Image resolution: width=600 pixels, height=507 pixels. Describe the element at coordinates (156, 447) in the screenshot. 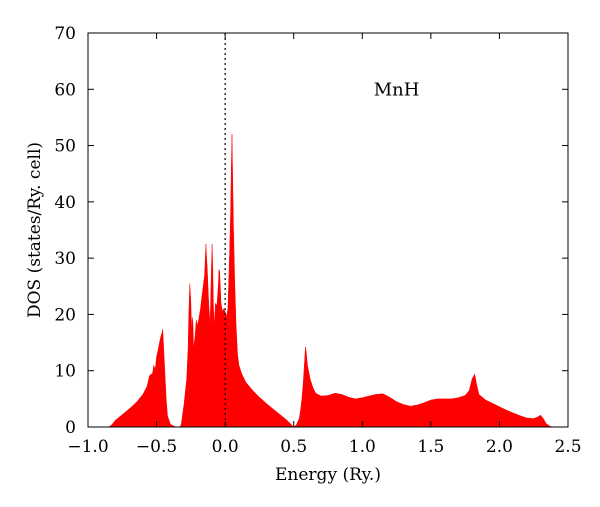

I see `x-tick-label: −0.5` at that location.